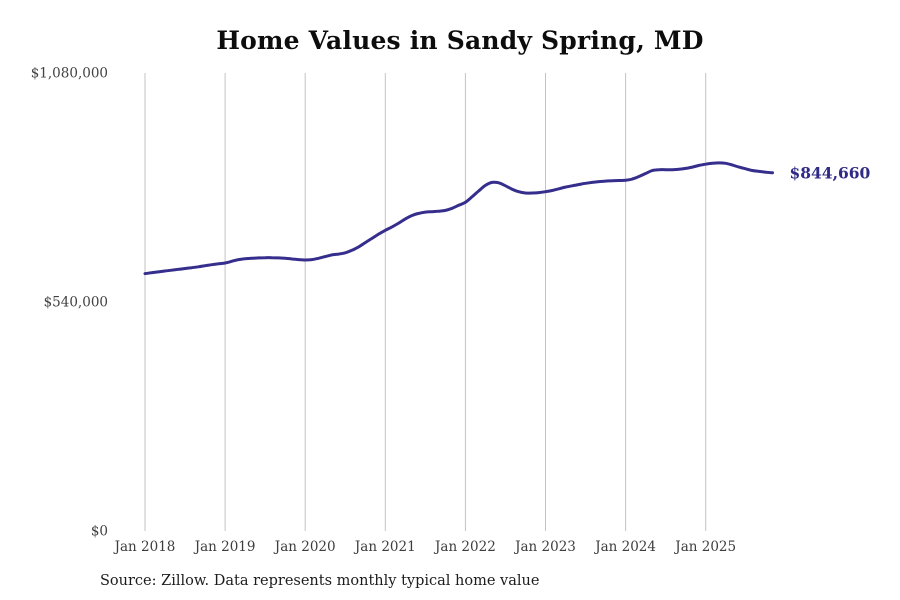  What do you see at coordinates (458, 218) in the screenshot?
I see `home-value-line` at bounding box center [458, 218].